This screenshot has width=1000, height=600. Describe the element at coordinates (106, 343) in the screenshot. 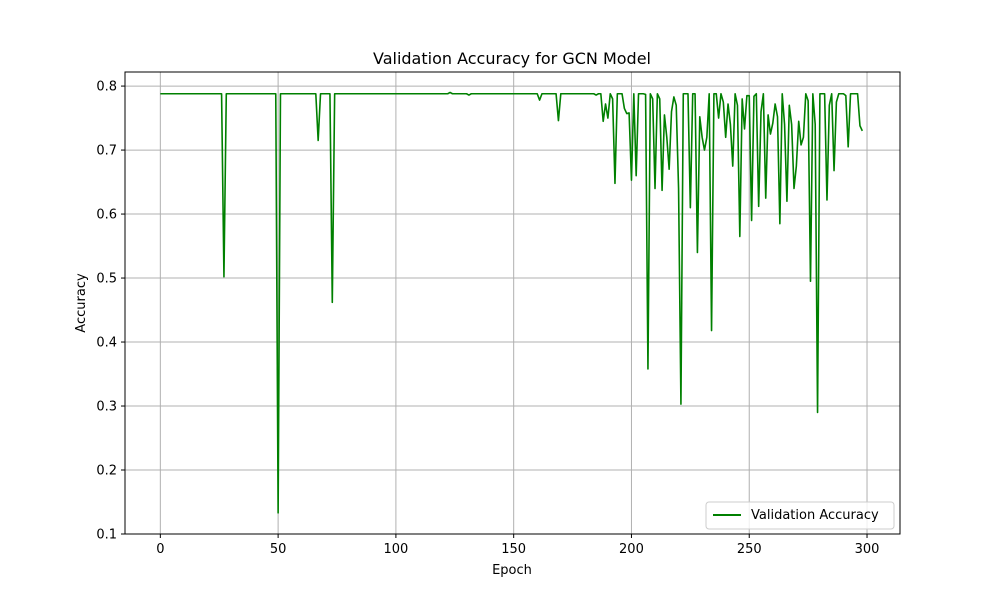

I see `y-tick-label: 0.4` at that location.